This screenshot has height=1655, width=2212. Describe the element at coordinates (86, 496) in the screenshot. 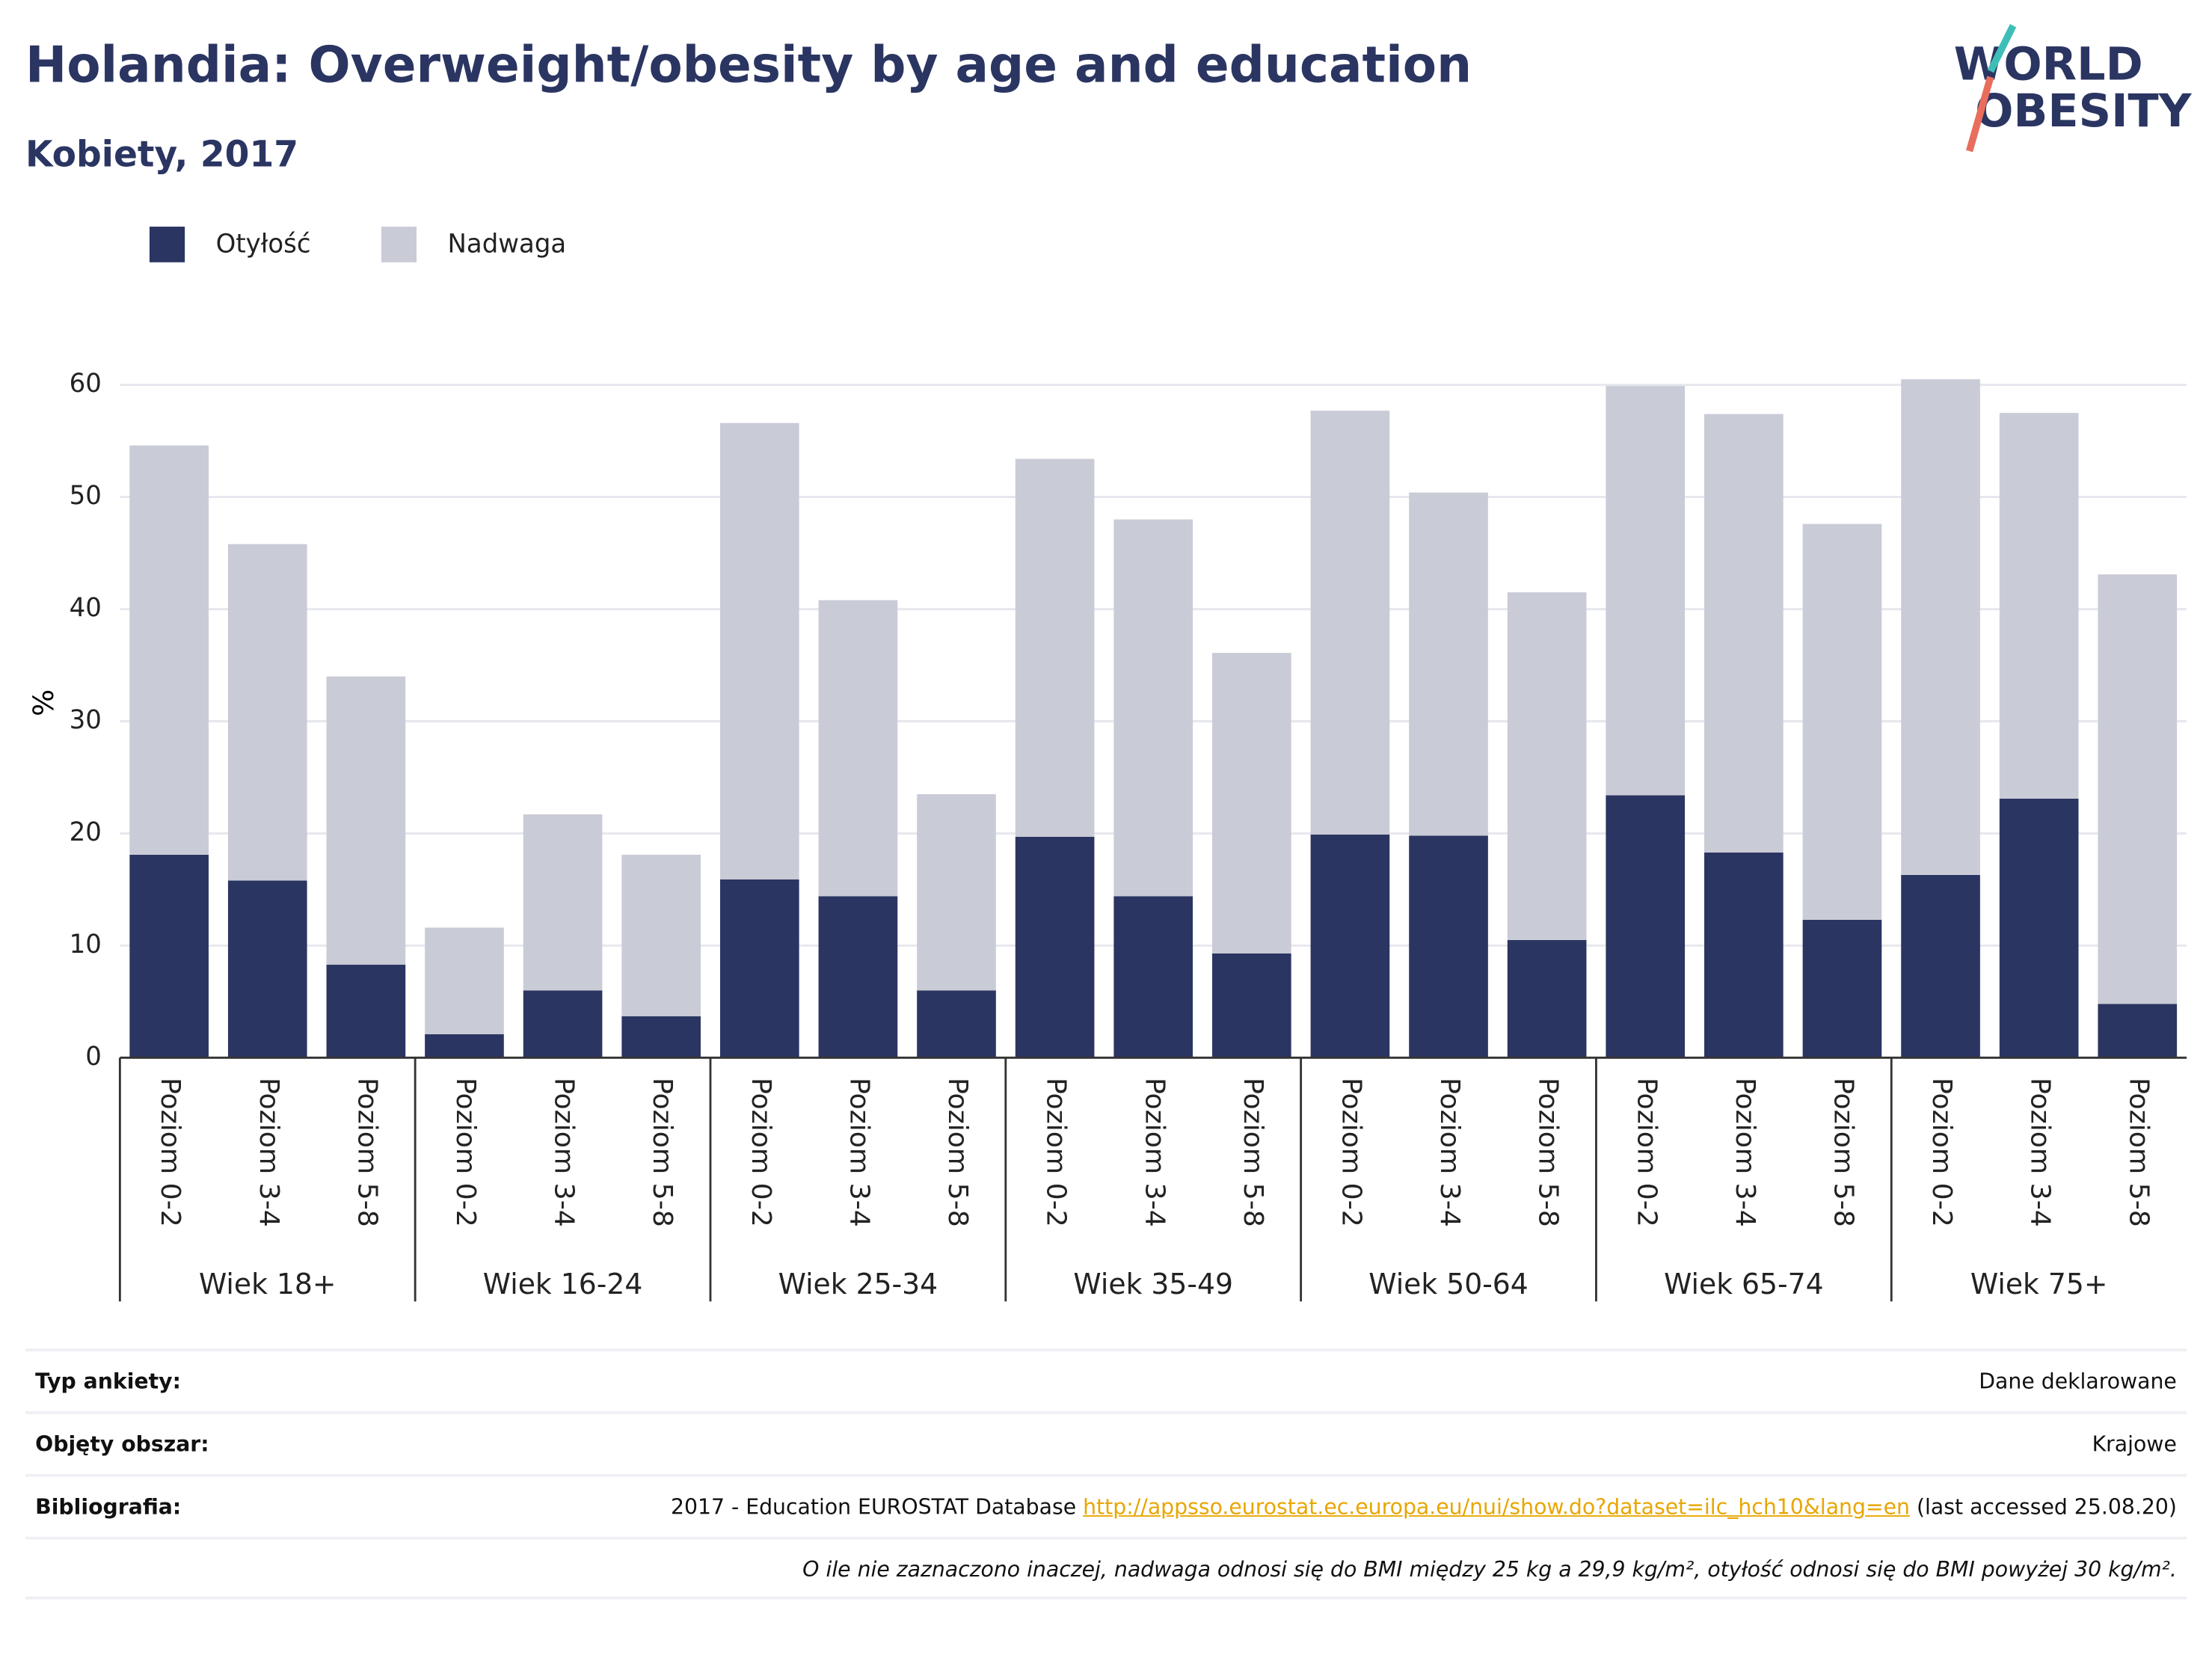

I see `y-tick-label: 50` at that location.